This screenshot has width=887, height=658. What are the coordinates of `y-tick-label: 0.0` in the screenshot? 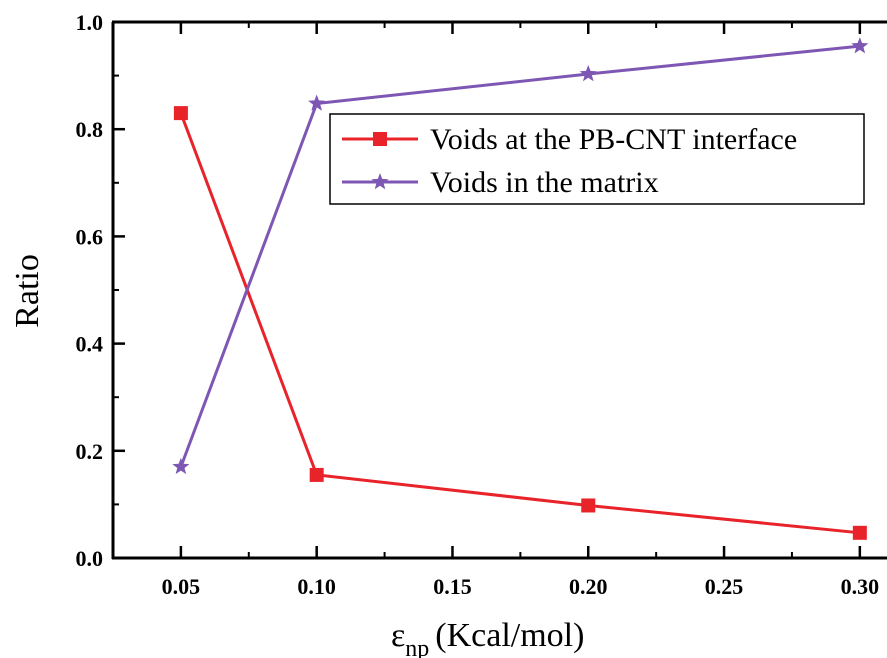 It's located at (90, 558).